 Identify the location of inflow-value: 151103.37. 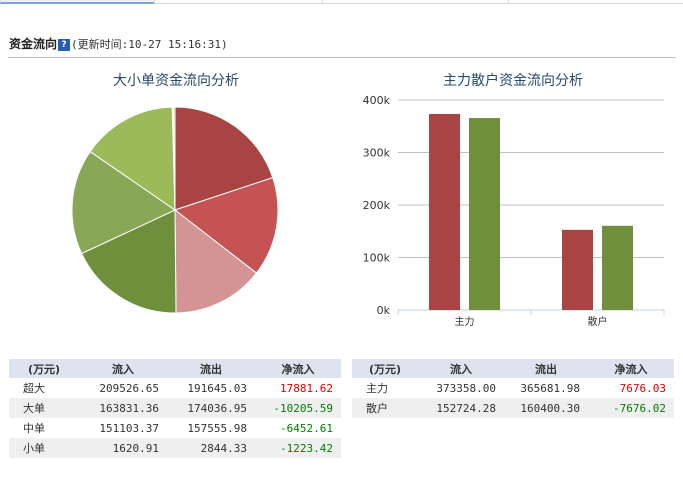
(123, 428).